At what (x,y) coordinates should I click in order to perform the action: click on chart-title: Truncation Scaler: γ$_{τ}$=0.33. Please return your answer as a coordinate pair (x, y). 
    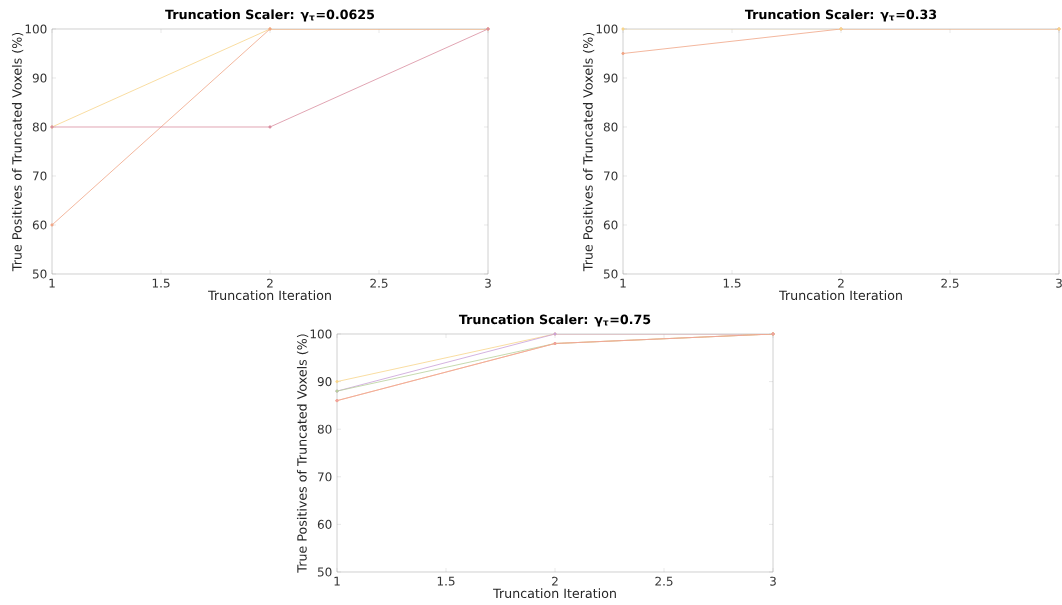
    Looking at the image, I should click on (840, 15).